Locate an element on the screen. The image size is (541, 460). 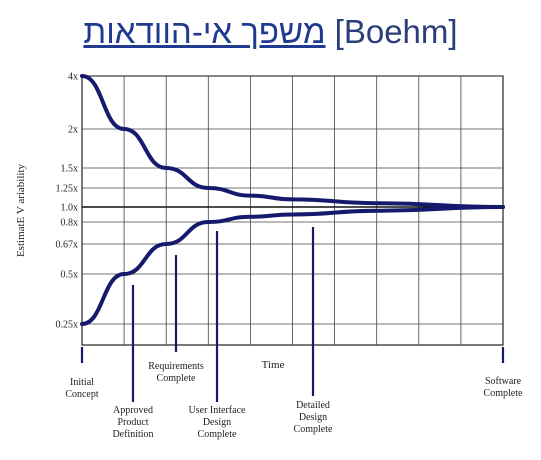
milestone-label: User Interface Design Complete is located at coordinates (217, 422).